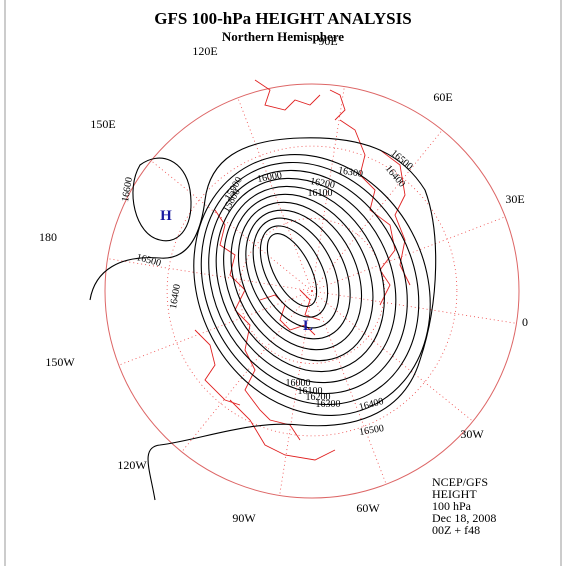 This screenshot has width=566, height=566. Describe the element at coordinates (514, 199) in the screenshot. I see `longitude-label: 30E` at that location.